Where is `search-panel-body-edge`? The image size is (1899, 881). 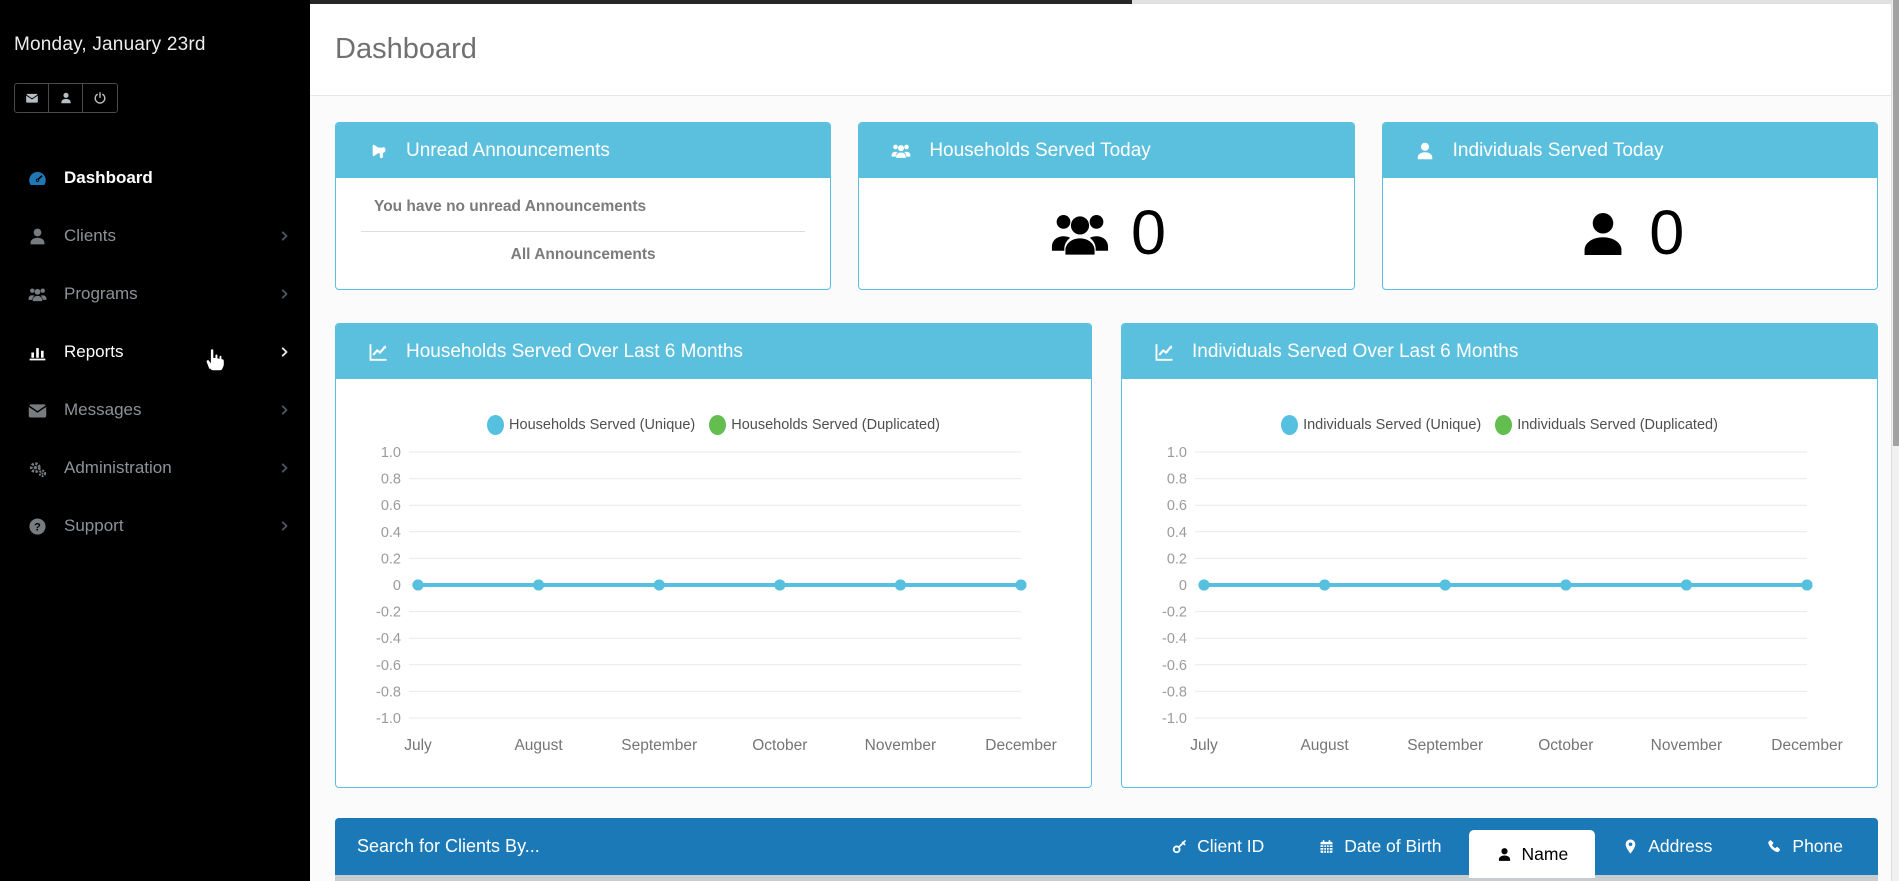
search-panel-body-edge is located at coordinates (1106, 878).